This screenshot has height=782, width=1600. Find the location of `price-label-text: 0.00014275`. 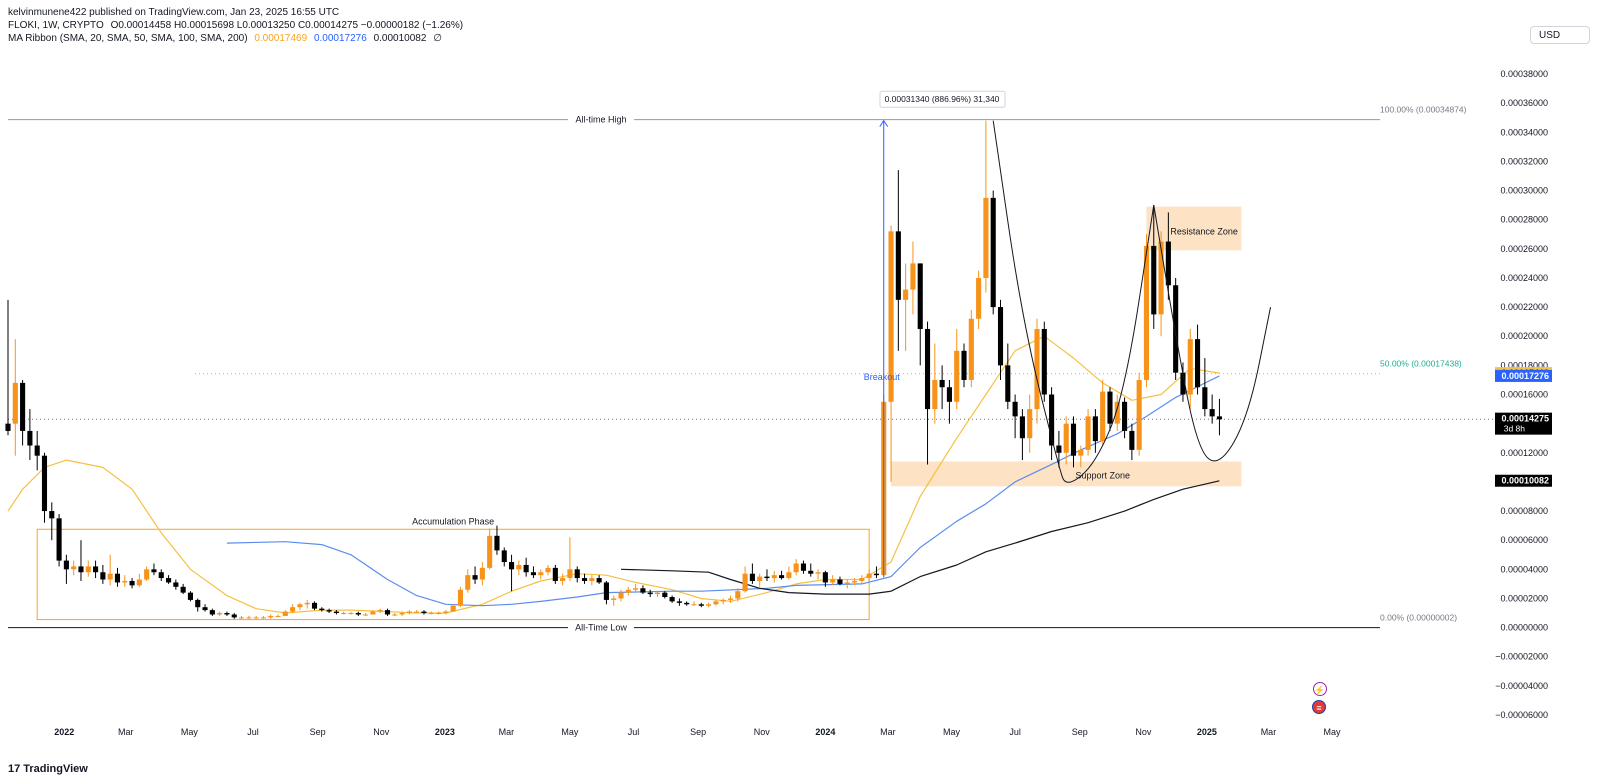

price-label-text: 0.00014275 is located at coordinates (1525, 419).